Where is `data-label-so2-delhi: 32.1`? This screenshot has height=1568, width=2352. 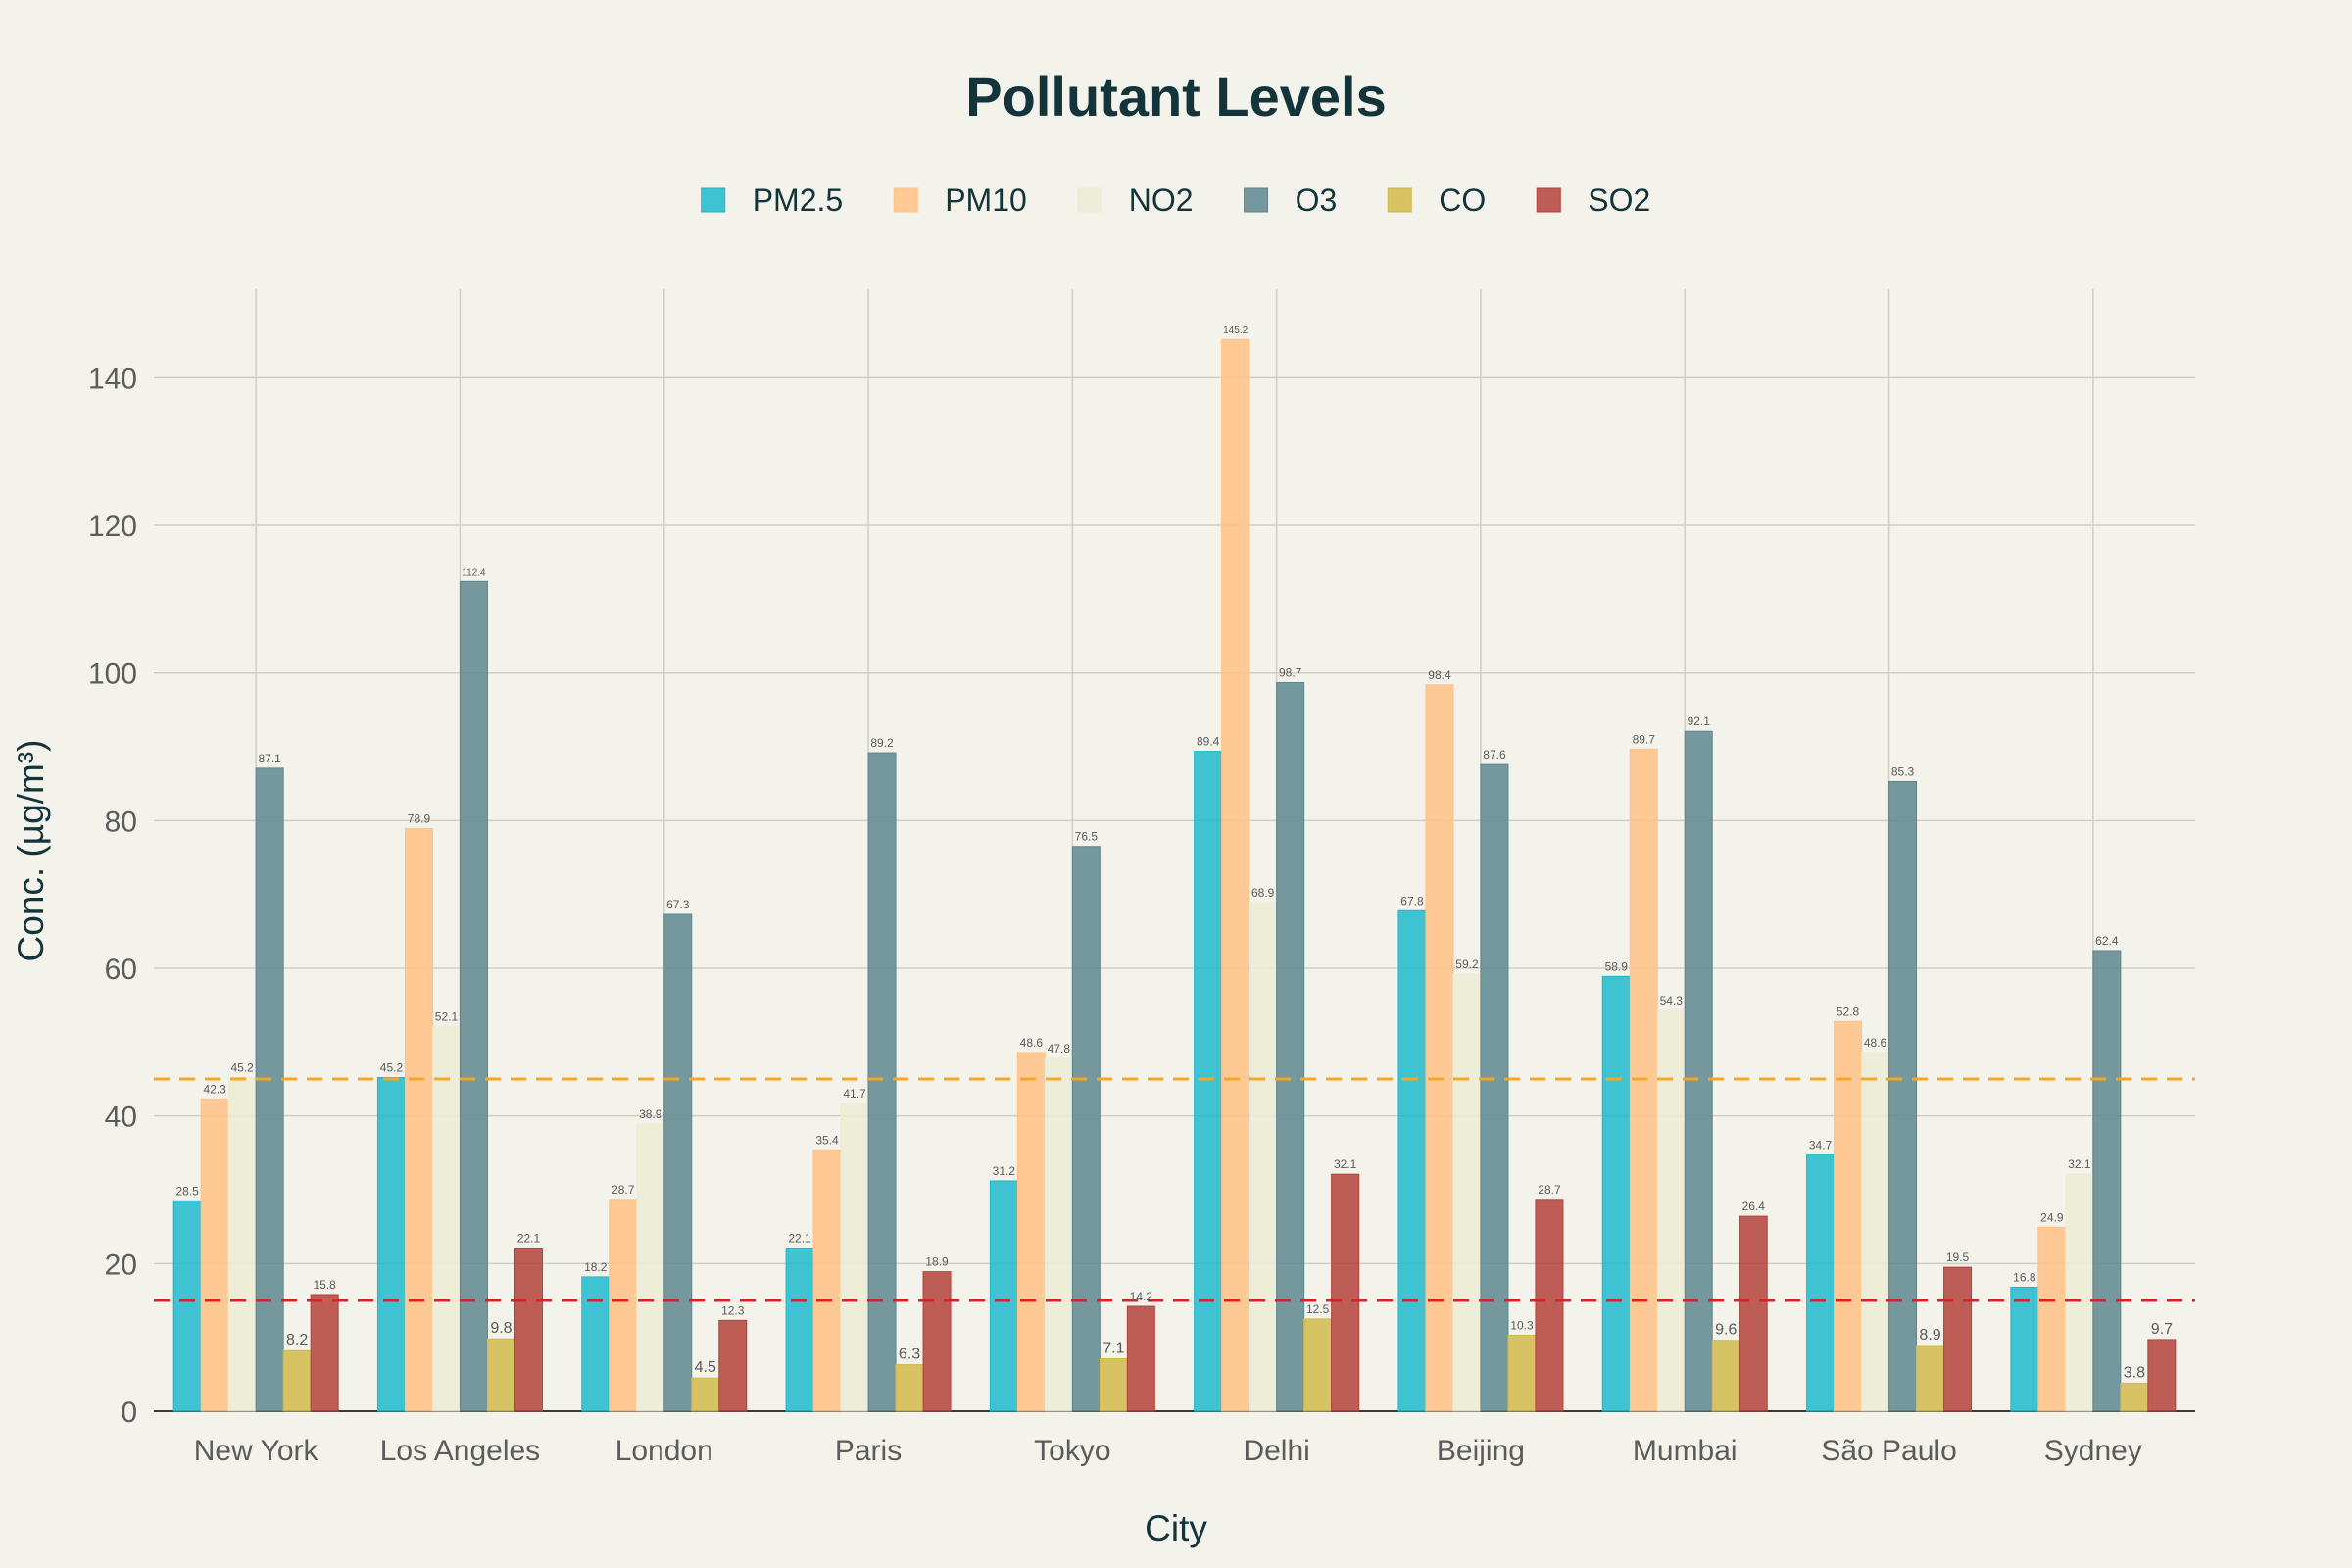
data-label-so2-delhi: 32.1 is located at coordinates (1345, 1164).